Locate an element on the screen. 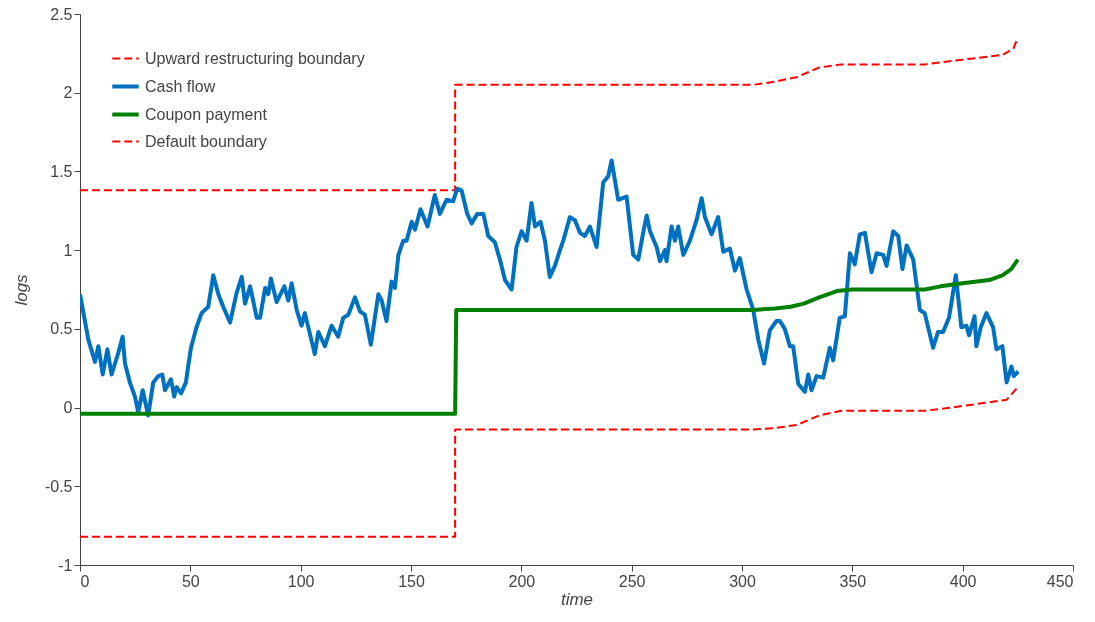  x-tick-label: 0 is located at coordinates (85, 581).